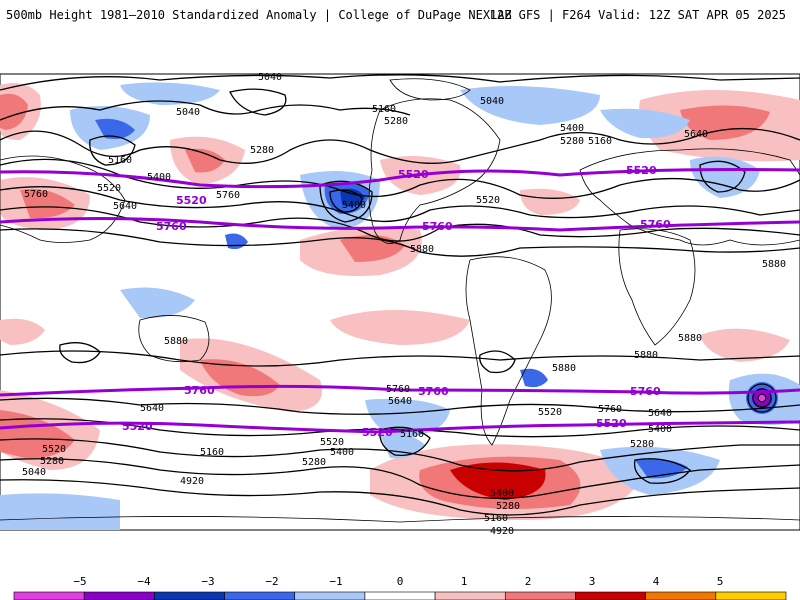 The height and width of the screenshot is (600, 800). I want to click on color-scale-tick-label: −5, so click(79, 581).